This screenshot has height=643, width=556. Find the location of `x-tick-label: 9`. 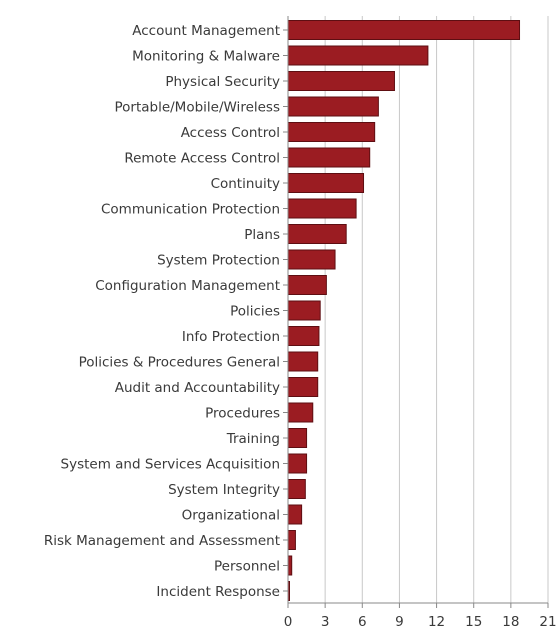

x-tick-label: 9 is located at coordinates (399, 622).